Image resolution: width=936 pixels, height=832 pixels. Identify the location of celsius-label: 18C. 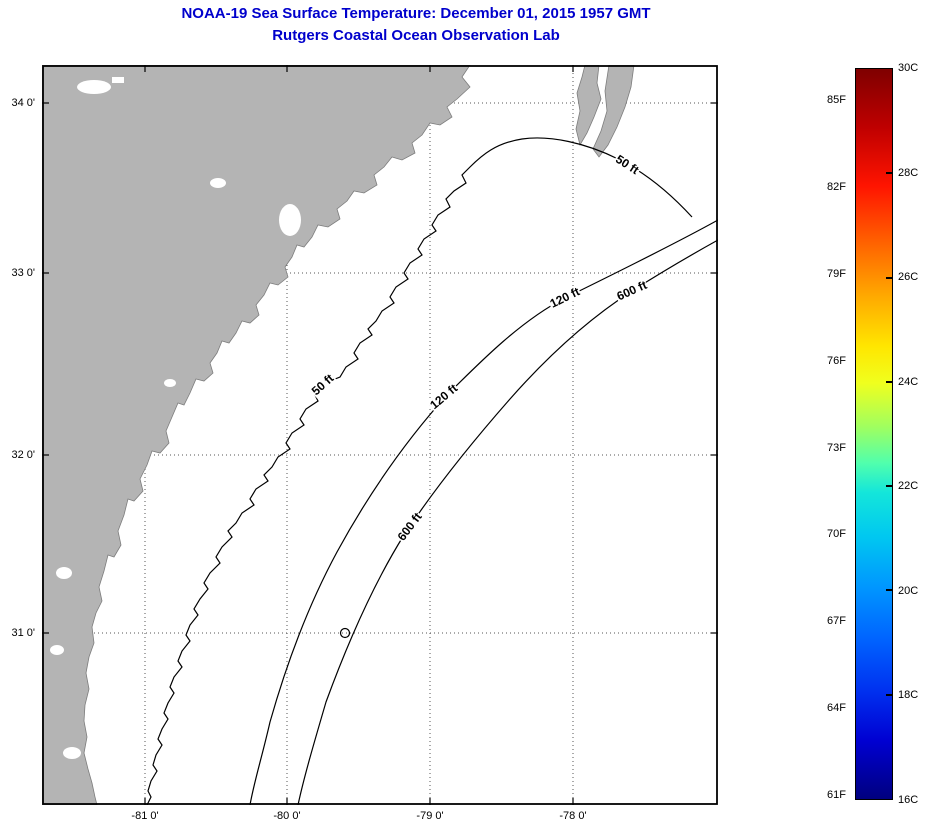
(908, 695).